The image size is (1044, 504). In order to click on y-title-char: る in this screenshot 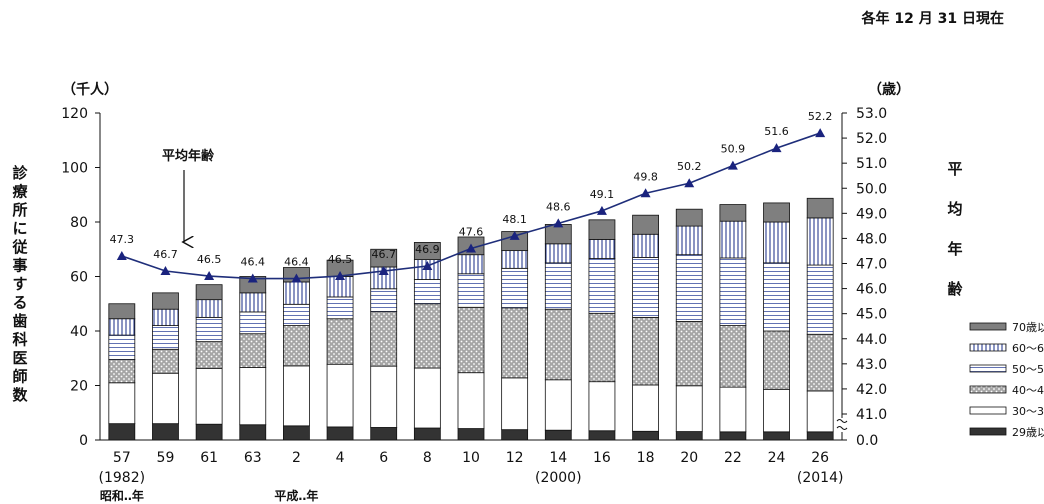, I will do `click(19, 303)`.